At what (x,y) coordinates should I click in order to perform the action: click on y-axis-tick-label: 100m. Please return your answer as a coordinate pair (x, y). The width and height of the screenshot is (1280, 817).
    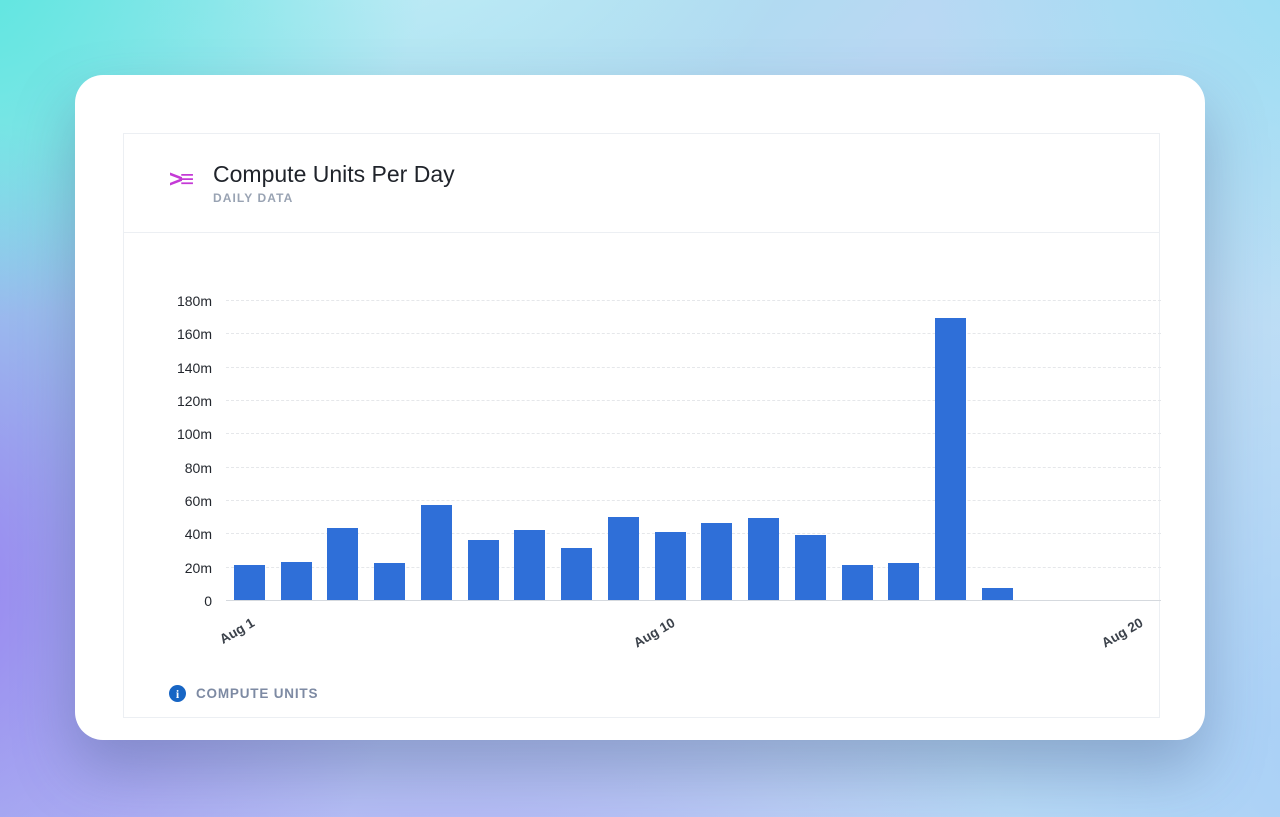
    Looking at the image, I should click on (194, 434).